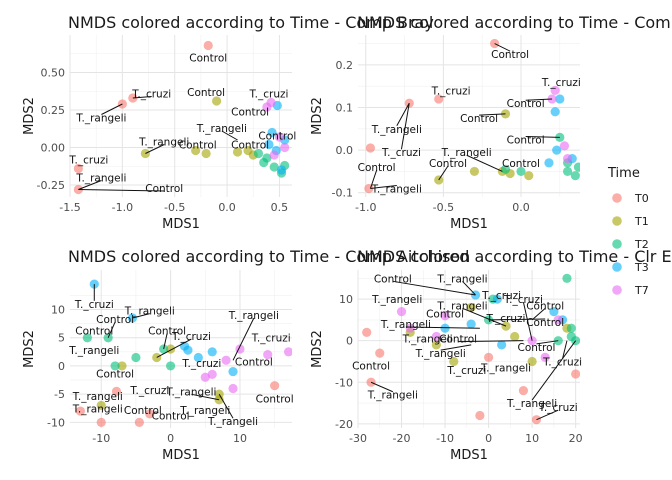 This screenshot has height=480, width=672. What do you see at coordinates (181, 224) in the screenshot?
I see `x-axis-label: MDS1` at bounding box center [181, 224].